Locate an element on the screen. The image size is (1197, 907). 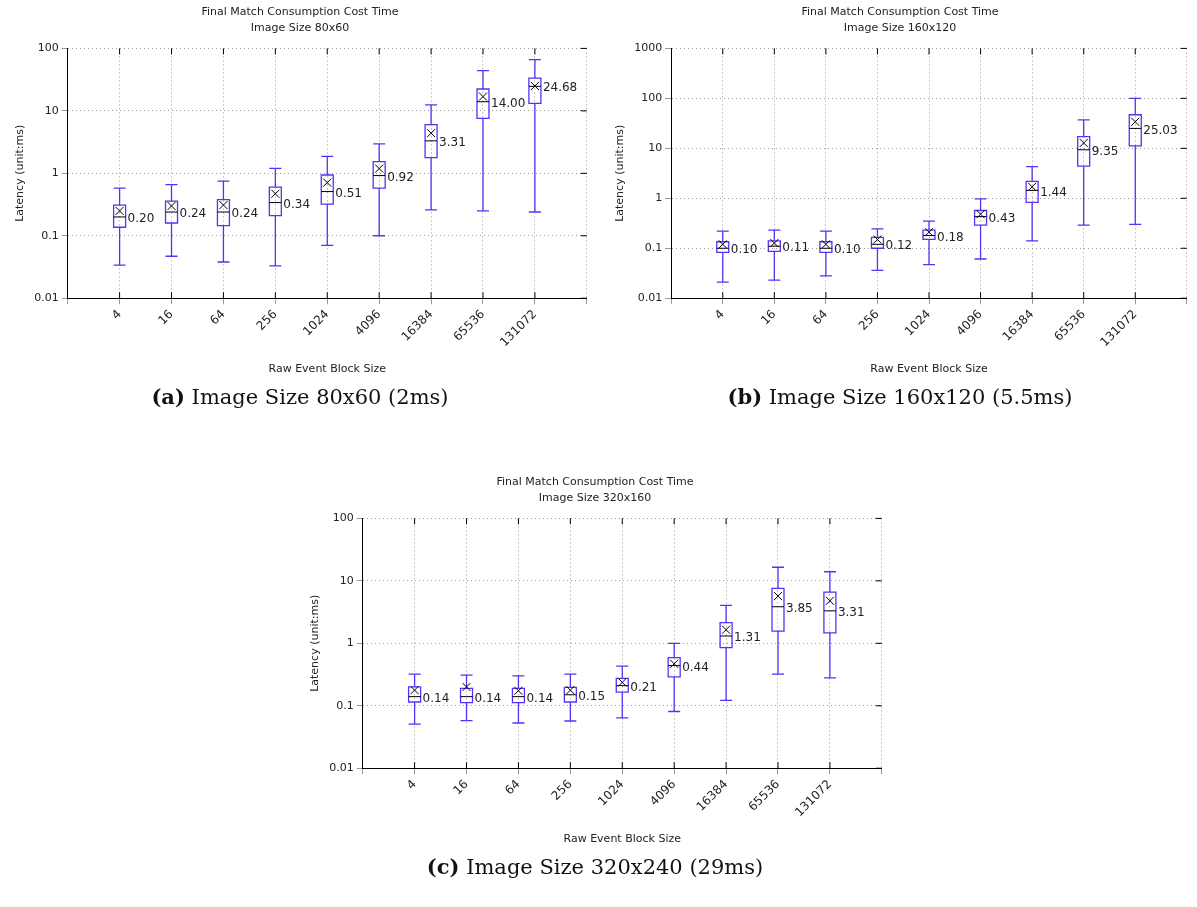
annotation: 0.18 is located at coordinates (950, 236).